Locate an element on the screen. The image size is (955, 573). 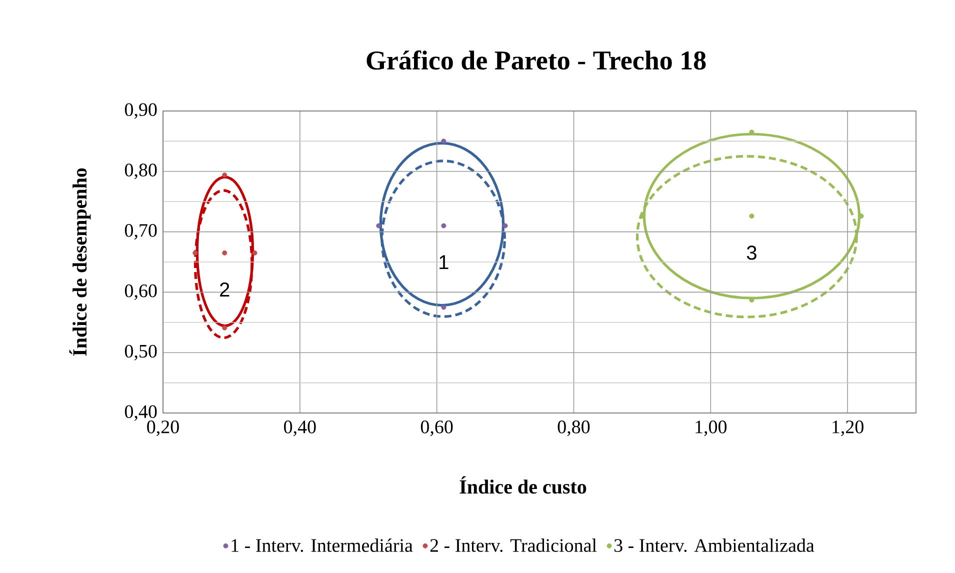
x-tick-label: 0,80 is located at coordinates (574, 428).